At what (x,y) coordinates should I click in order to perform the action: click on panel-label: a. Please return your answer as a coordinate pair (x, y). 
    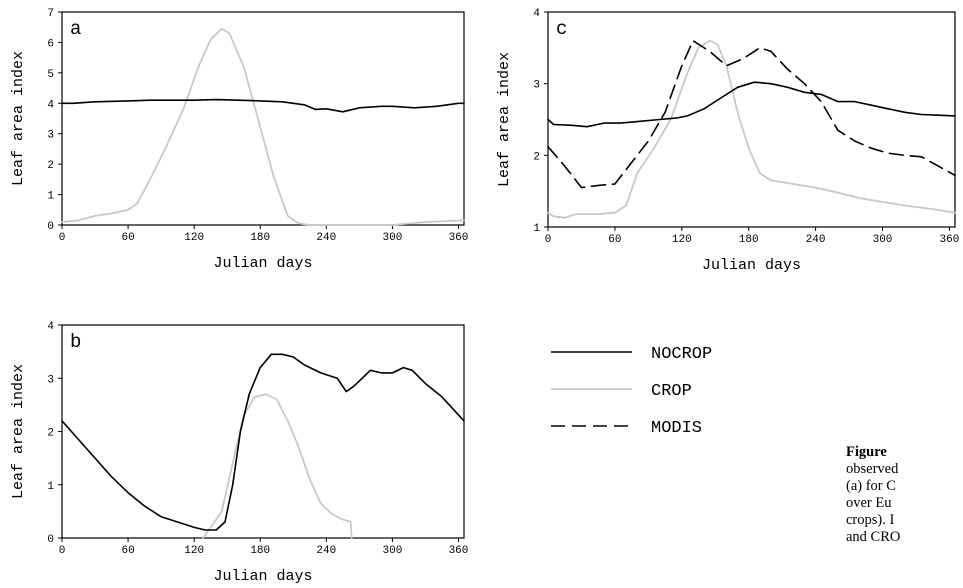
    Looking at the image, I should click on (75, 29).